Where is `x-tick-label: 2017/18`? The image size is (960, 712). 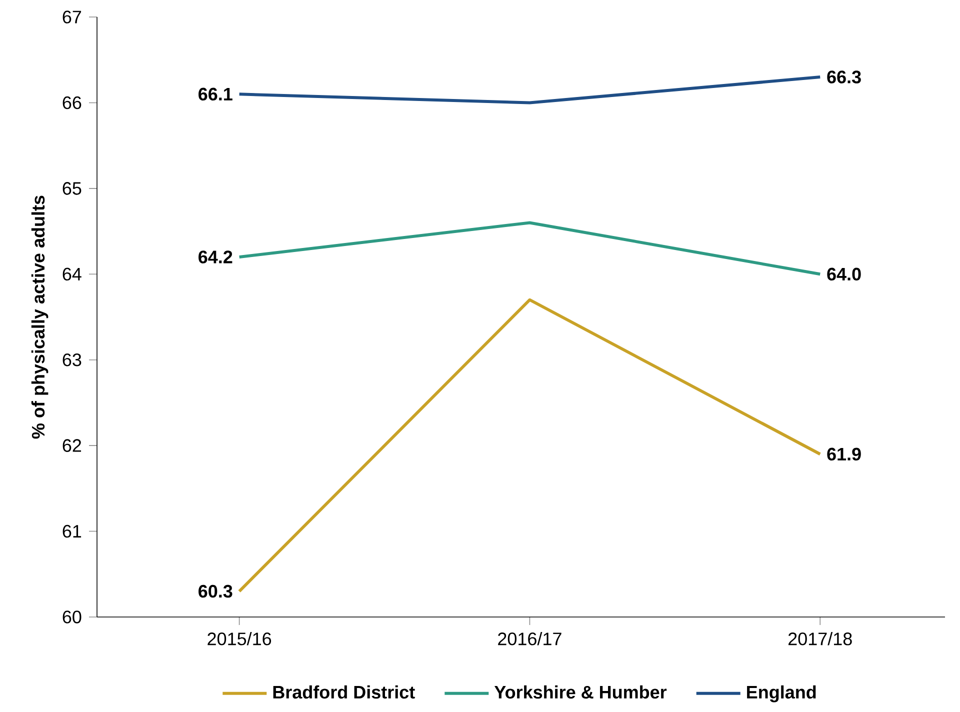
x-tick-label: 2017/18 is located at coordinates (820, 639).